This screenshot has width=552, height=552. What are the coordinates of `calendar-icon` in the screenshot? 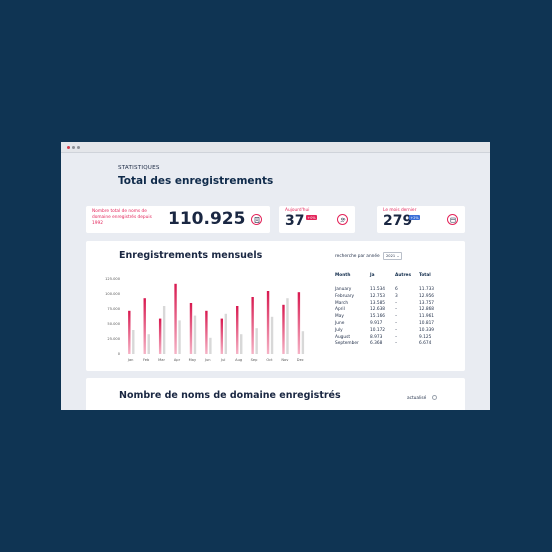 It's located at (452, 219).